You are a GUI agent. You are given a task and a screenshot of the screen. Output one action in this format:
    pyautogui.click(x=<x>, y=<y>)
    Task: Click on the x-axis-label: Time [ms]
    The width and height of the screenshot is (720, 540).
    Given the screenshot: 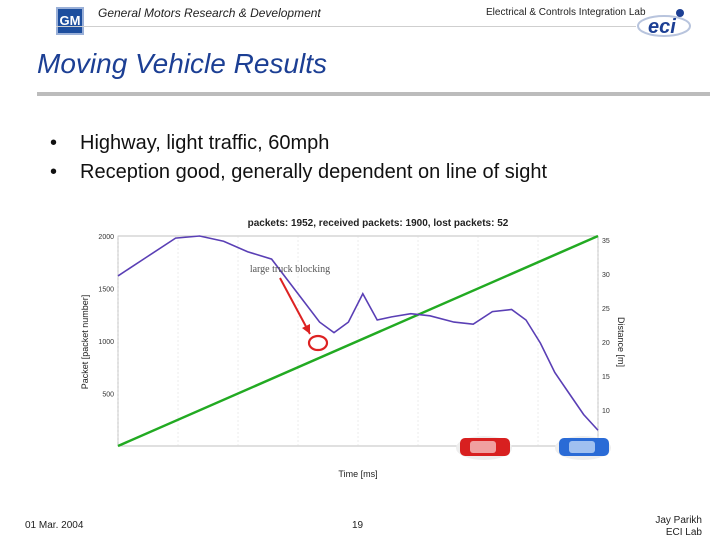 What is the action you would take?
    pyautogui.click(x=357, y=474)
    